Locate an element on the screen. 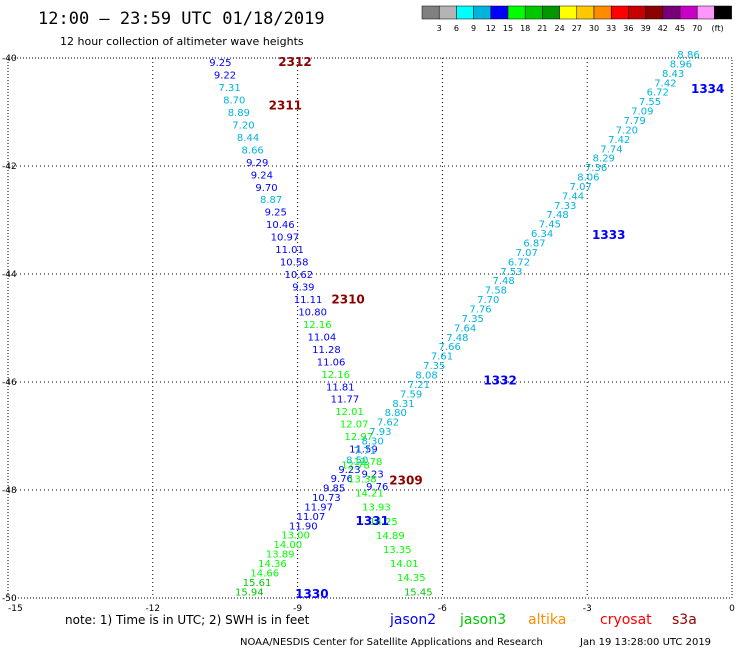 Image resolution: width=740 pixels, height=650 pixels. data-point-label: 8.66 is located at coordinates (253, 150).